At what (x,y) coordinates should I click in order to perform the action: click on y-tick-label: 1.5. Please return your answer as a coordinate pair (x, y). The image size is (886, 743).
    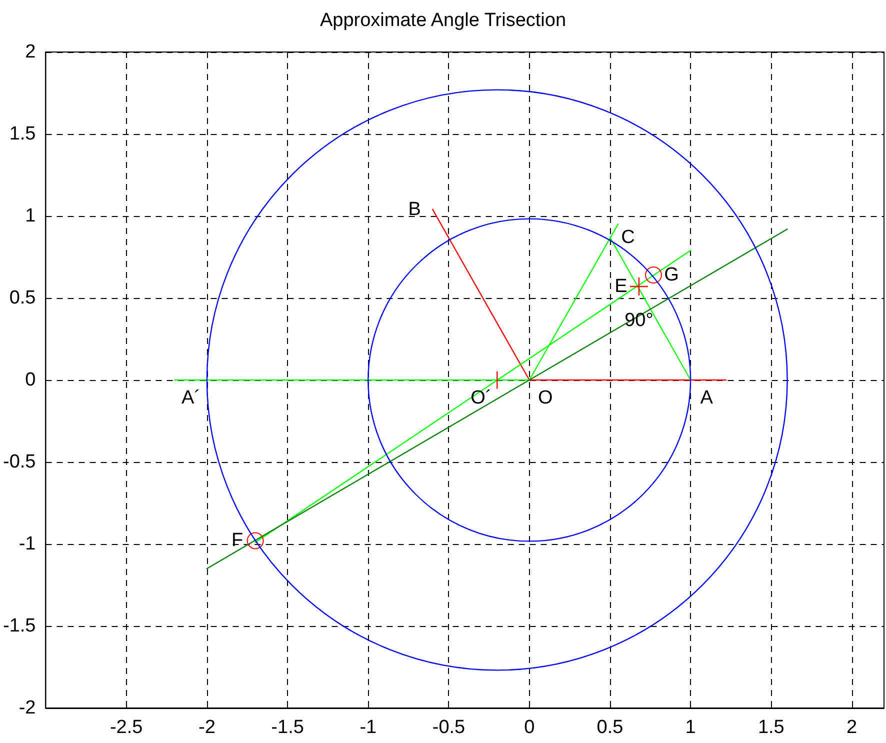
    Looking at the image, I should click on (22, 134).